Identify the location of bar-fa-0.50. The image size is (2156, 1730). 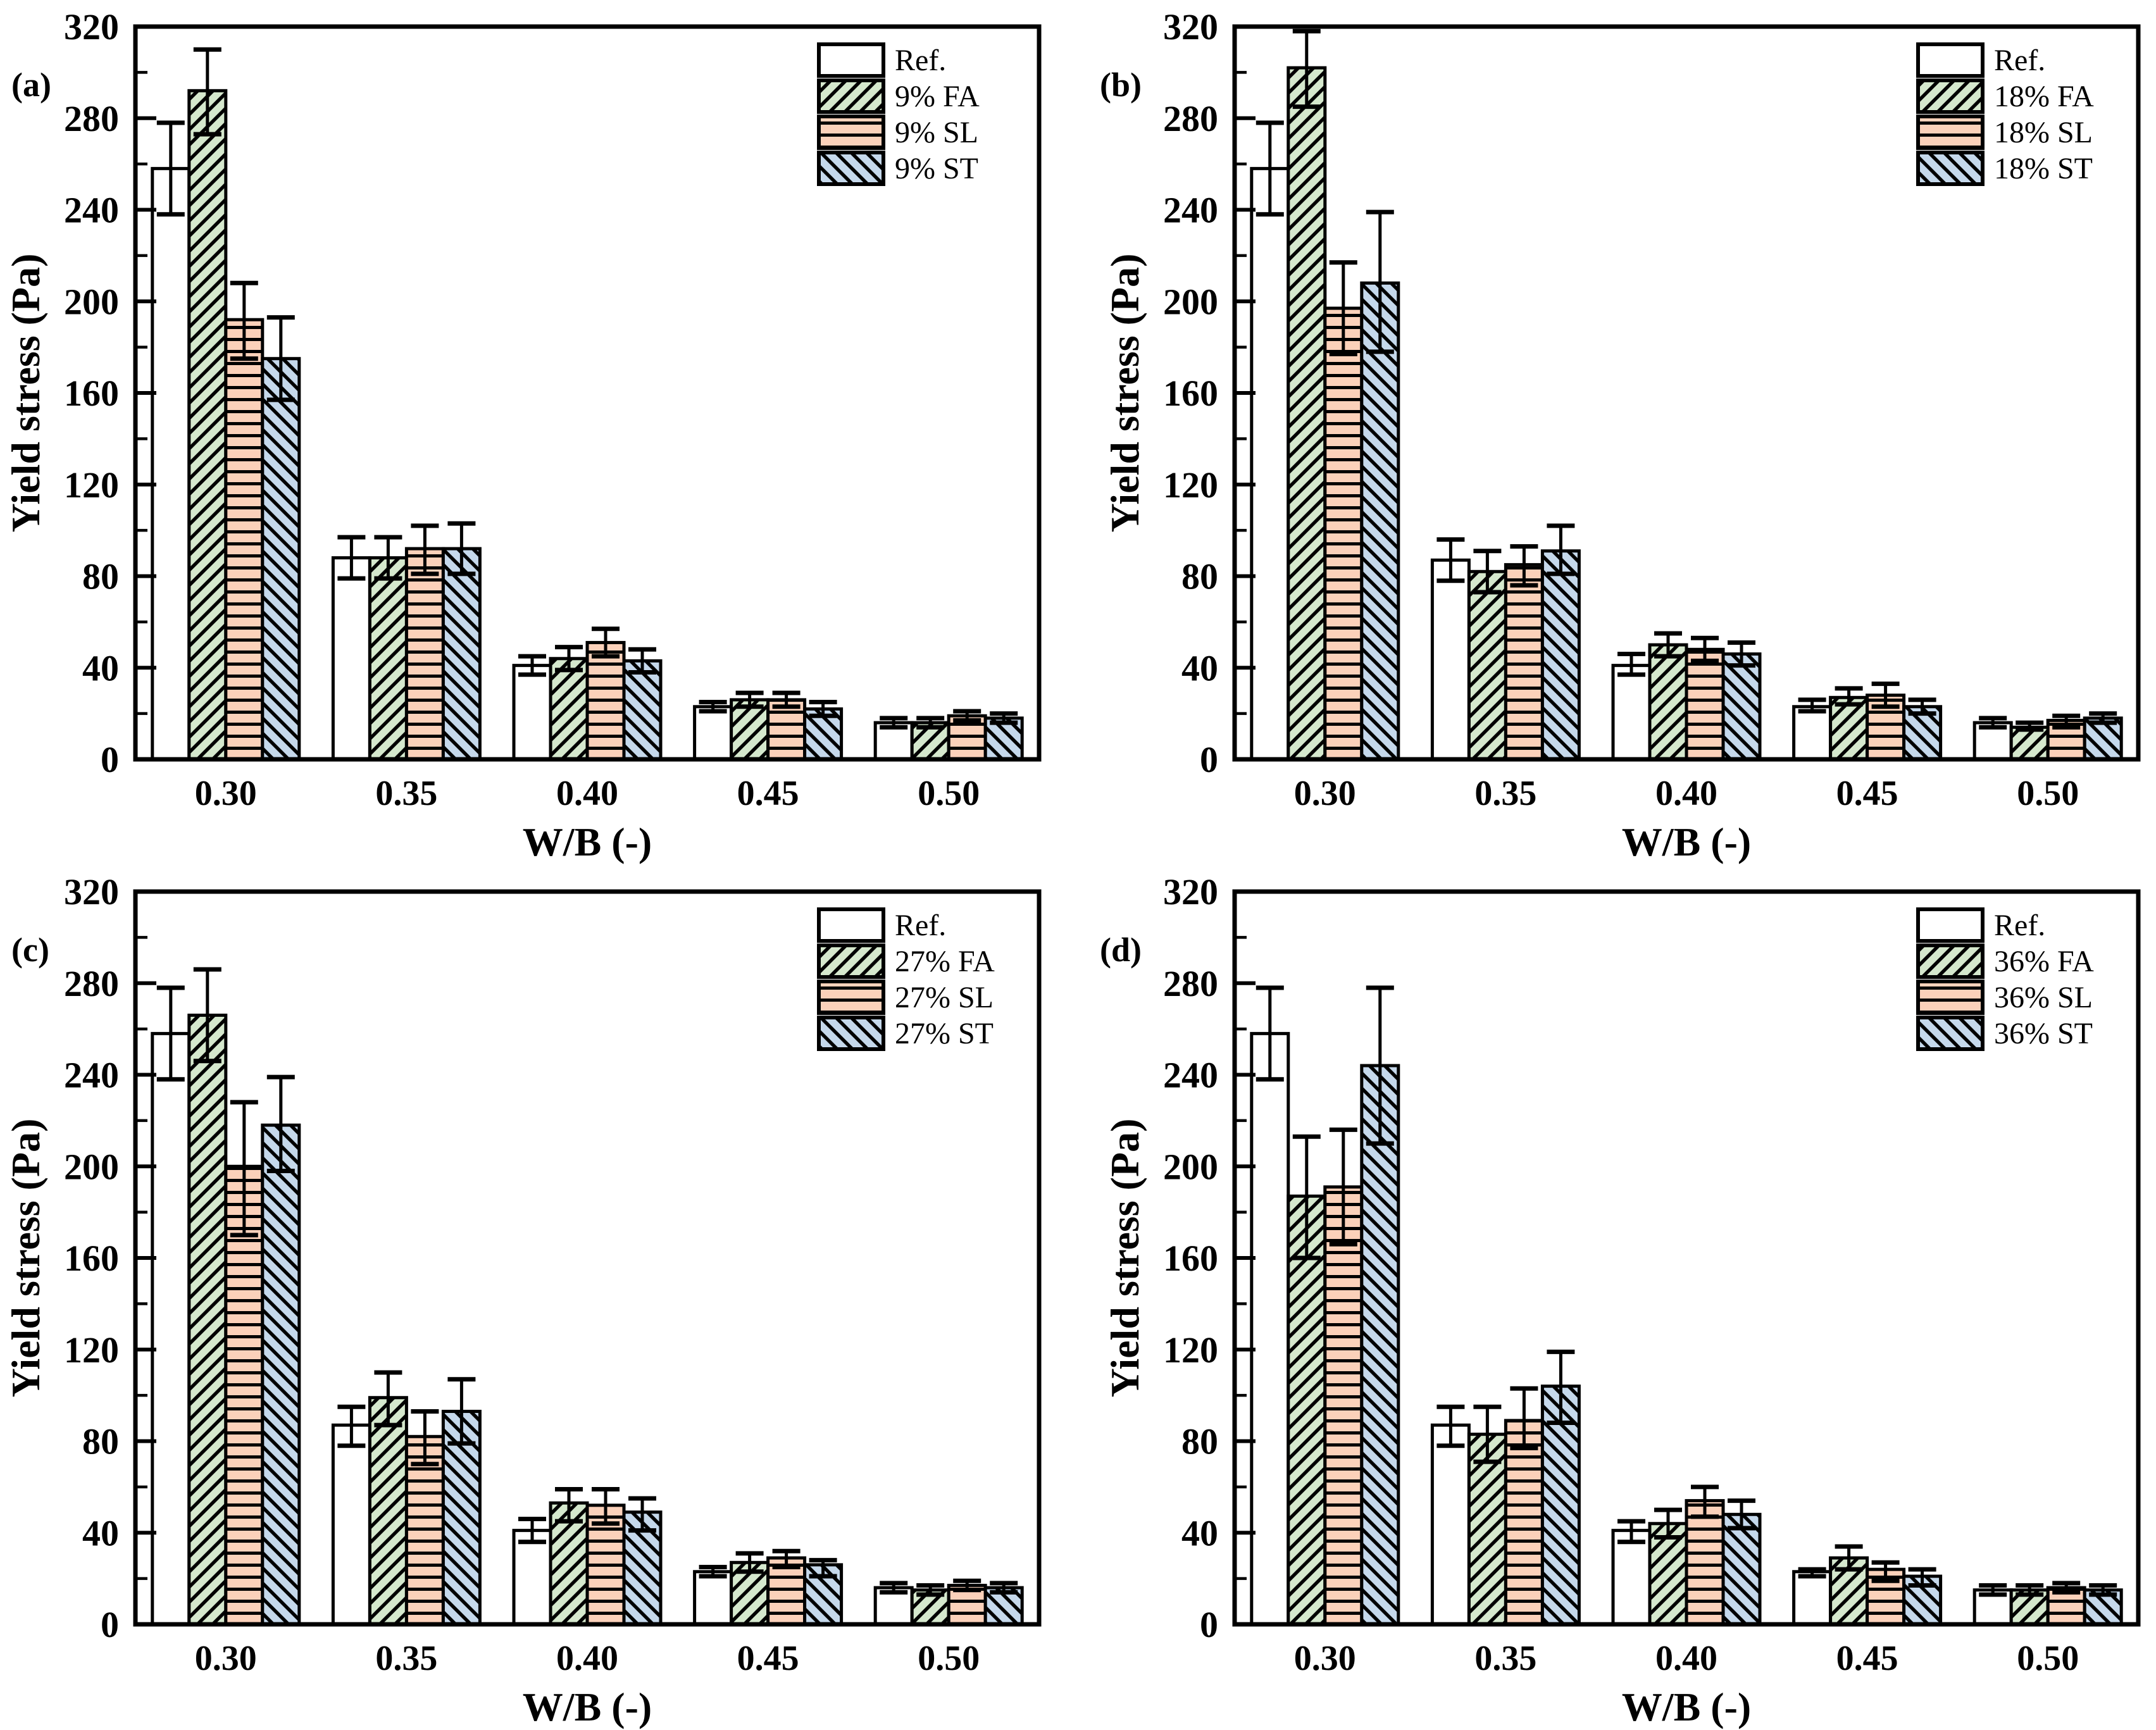
(2030, 743).